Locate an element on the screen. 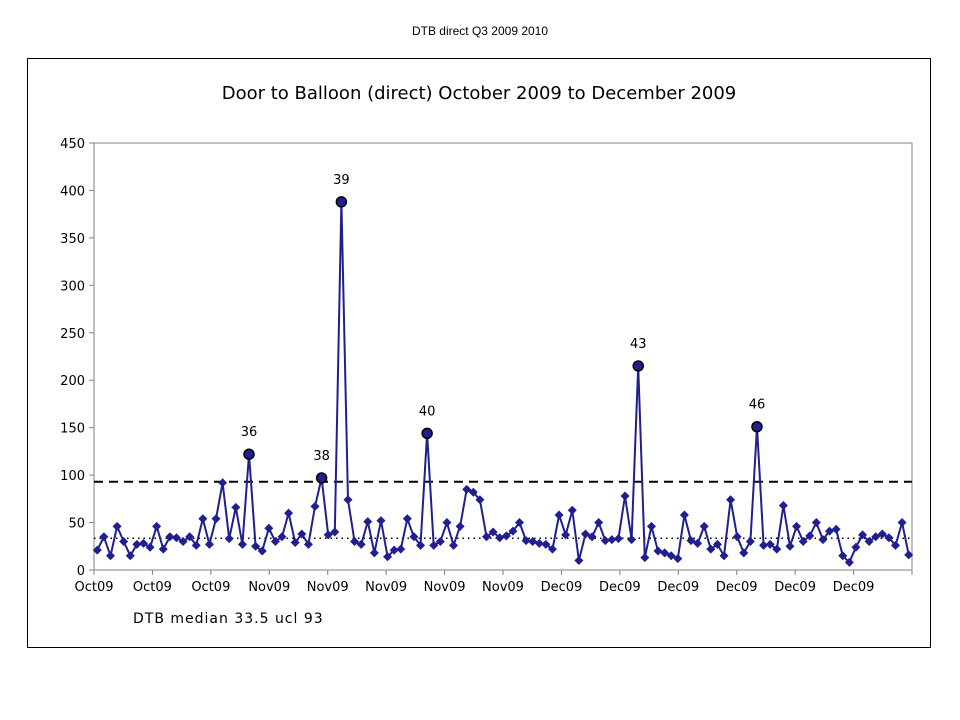 This screenshot has width=960, height=720. x-tick-label-0: Oct09 is located at coordinates (93, 587).